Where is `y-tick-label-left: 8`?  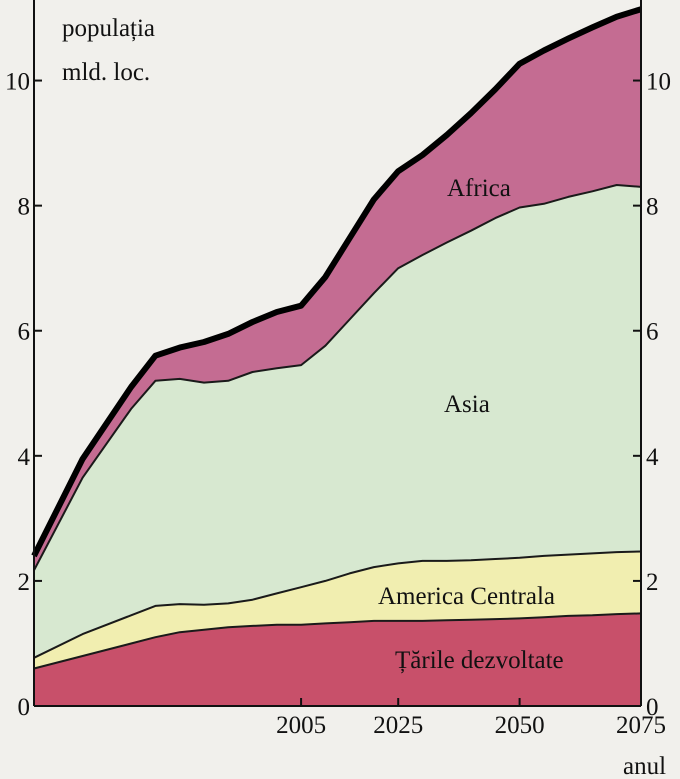
y-tick-label-left: 8 is located at coordinates (24, 207).